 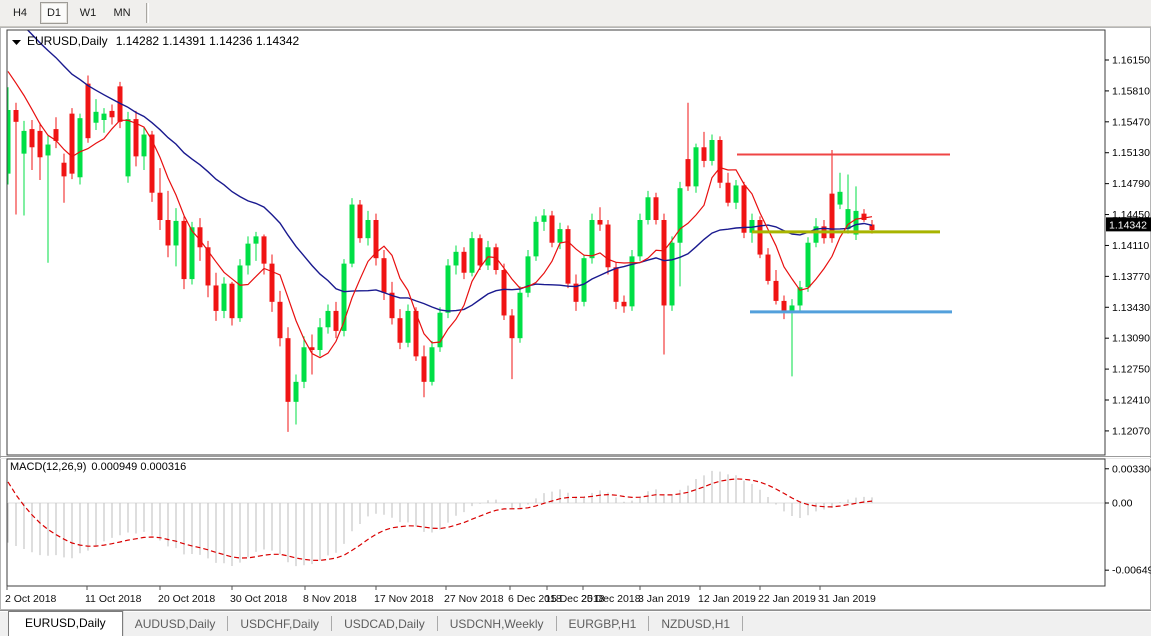 What do you see at coordinates (1131, 308) in the screenshot?
I see `price-axis-label: 1.13430` at bounding box center [1131, 308].